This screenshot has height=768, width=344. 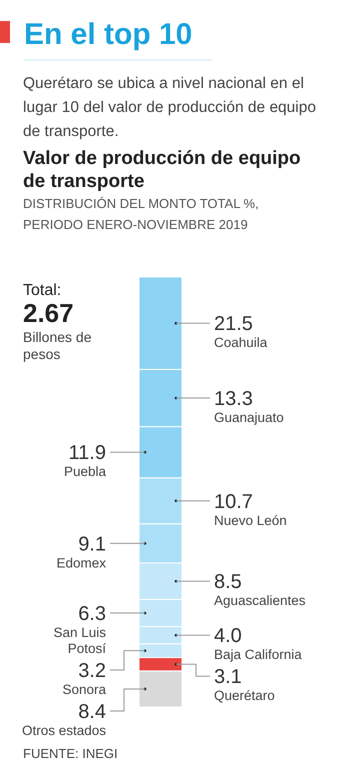 What do you see at coordinates (169, 107) in the screenshot?
I see `chart-subtitle: Querétaro se ubica a nivel nacional en el lugar 10 del valor de producción de equipo de transporte.` at bounding box center [169, 107].